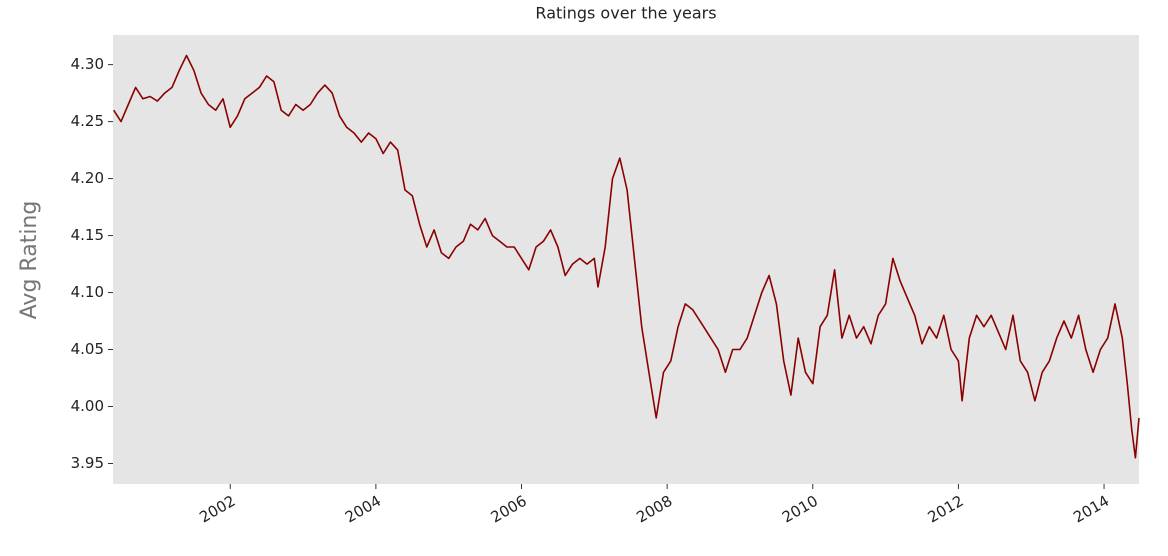  Describe the element at coordinates (87, 463) in the screenshot. I see `y-tick-label: 3.95` at that location.